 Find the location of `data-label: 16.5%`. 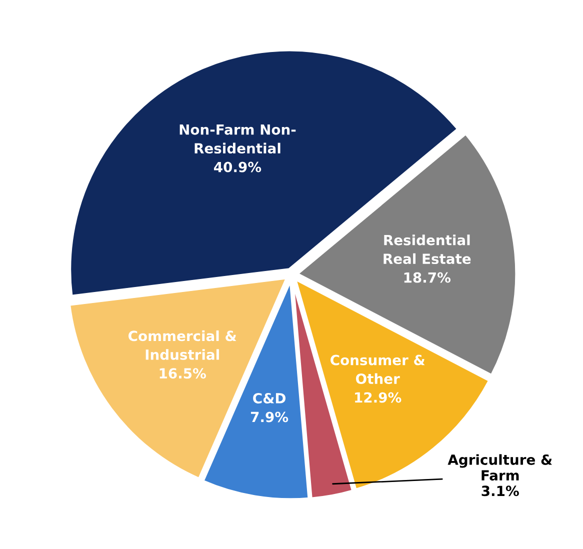

data-label: 16.5% is located at coordinates (183, 373).